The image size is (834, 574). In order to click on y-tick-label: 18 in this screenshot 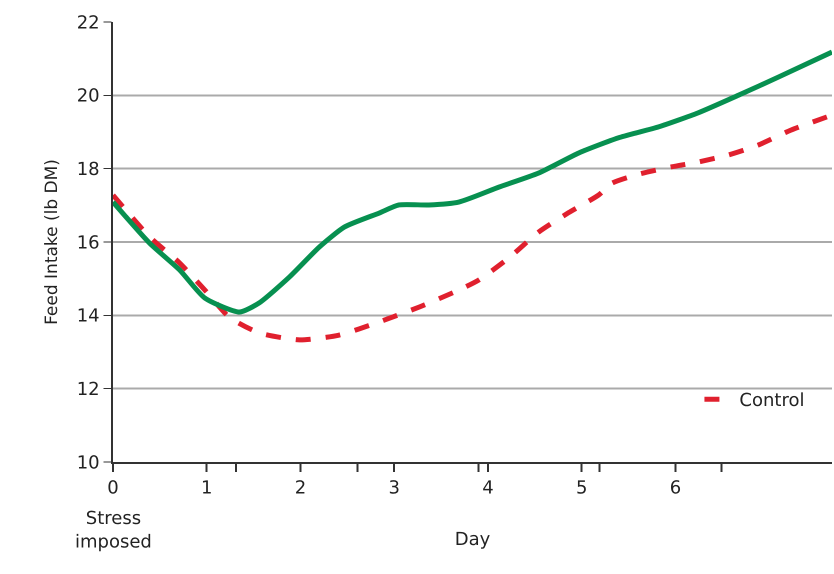, I will do `click(88, 169)`.